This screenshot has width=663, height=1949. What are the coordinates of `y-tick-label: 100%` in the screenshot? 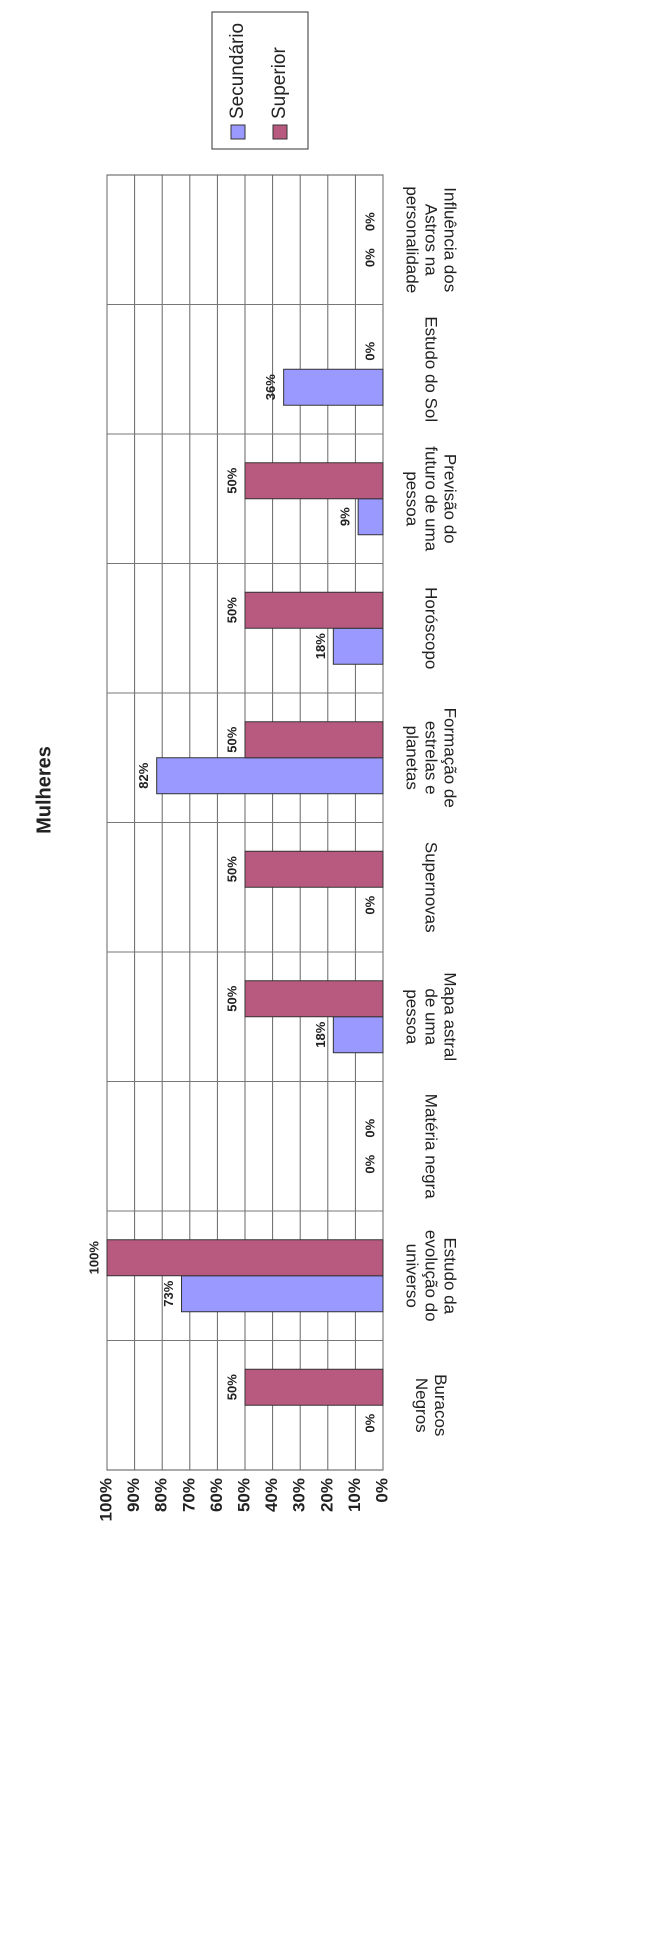 It's located at (105, 1499).